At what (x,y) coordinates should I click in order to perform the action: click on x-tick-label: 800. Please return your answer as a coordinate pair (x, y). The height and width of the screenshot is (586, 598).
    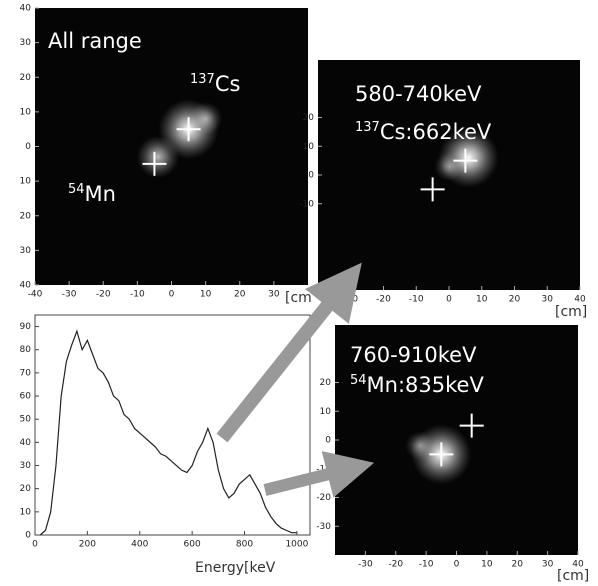
    Looking at the image, I should click on (244, 545).